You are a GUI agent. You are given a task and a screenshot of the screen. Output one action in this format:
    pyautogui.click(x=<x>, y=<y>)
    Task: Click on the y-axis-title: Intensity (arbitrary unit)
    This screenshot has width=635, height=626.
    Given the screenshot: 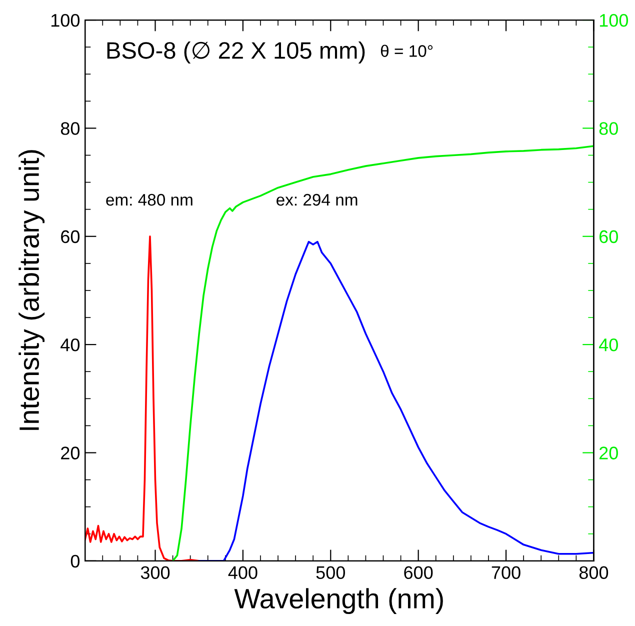 What is the action you would take?
    pyautogui.click(x=31, y=290)
    